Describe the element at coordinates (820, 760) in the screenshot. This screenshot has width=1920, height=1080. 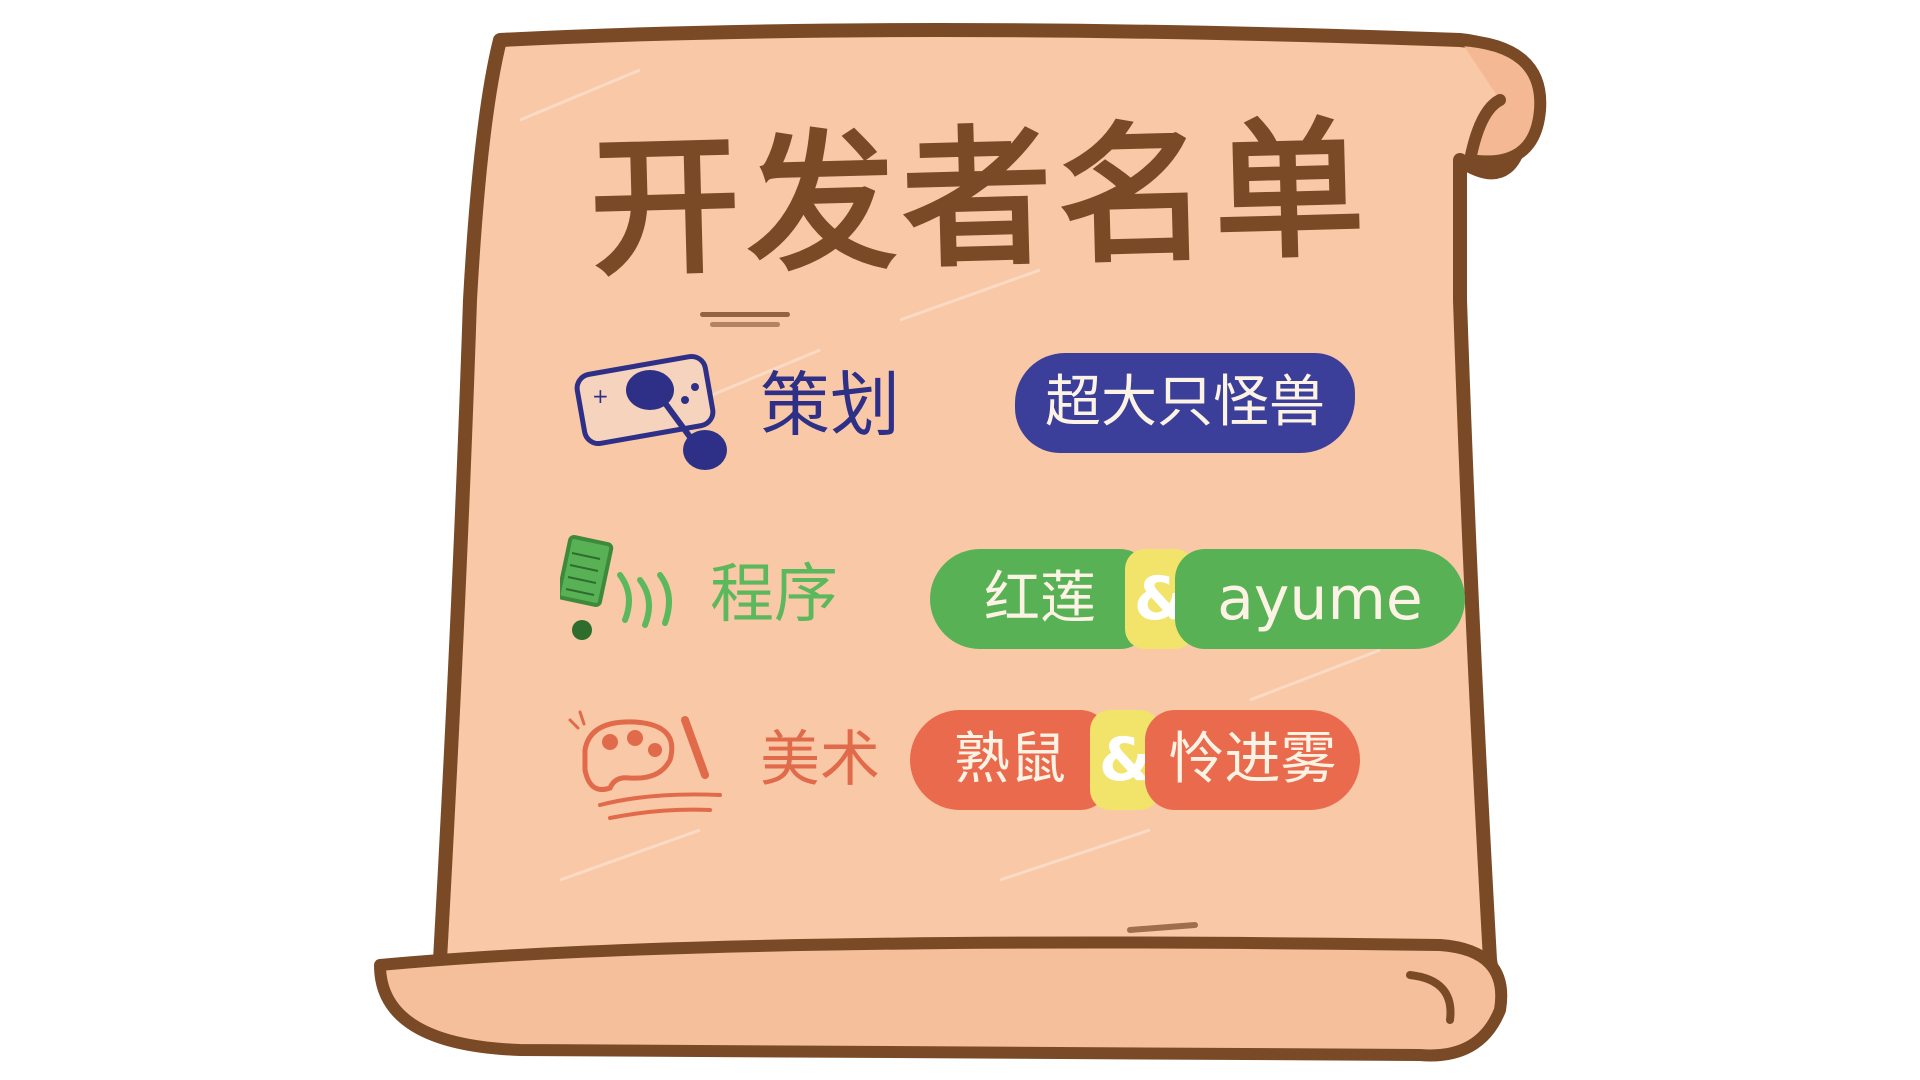
I see `role-label-art: 美术` at that location.